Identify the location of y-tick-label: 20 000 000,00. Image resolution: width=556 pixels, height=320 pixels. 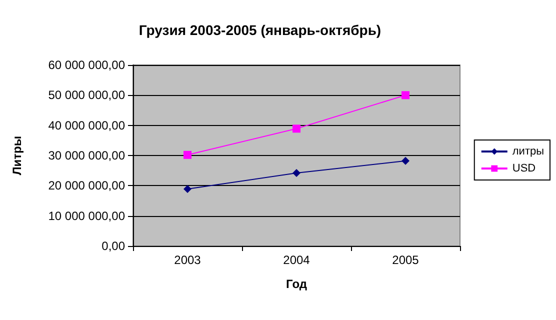
(87, 185).